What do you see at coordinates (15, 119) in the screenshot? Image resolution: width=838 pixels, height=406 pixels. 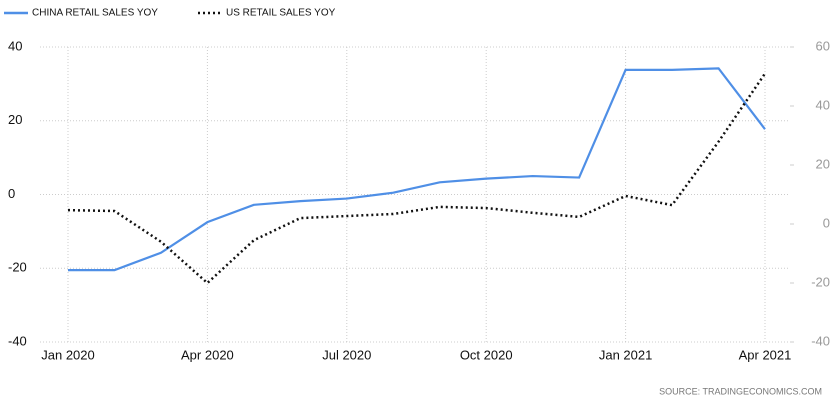 I see `y-tick-label: 20` at bounding box center [15, 119].